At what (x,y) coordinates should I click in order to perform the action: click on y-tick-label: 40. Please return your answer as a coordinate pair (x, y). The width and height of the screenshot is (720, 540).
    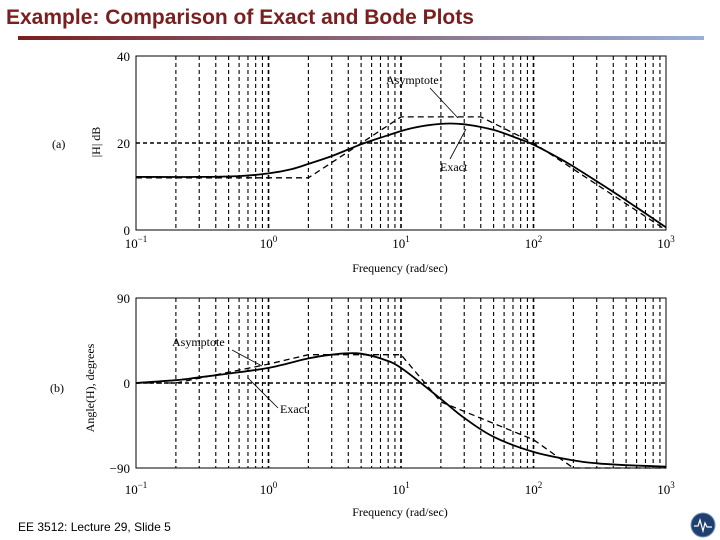
    Looking at the image, I should click on (123, 56).